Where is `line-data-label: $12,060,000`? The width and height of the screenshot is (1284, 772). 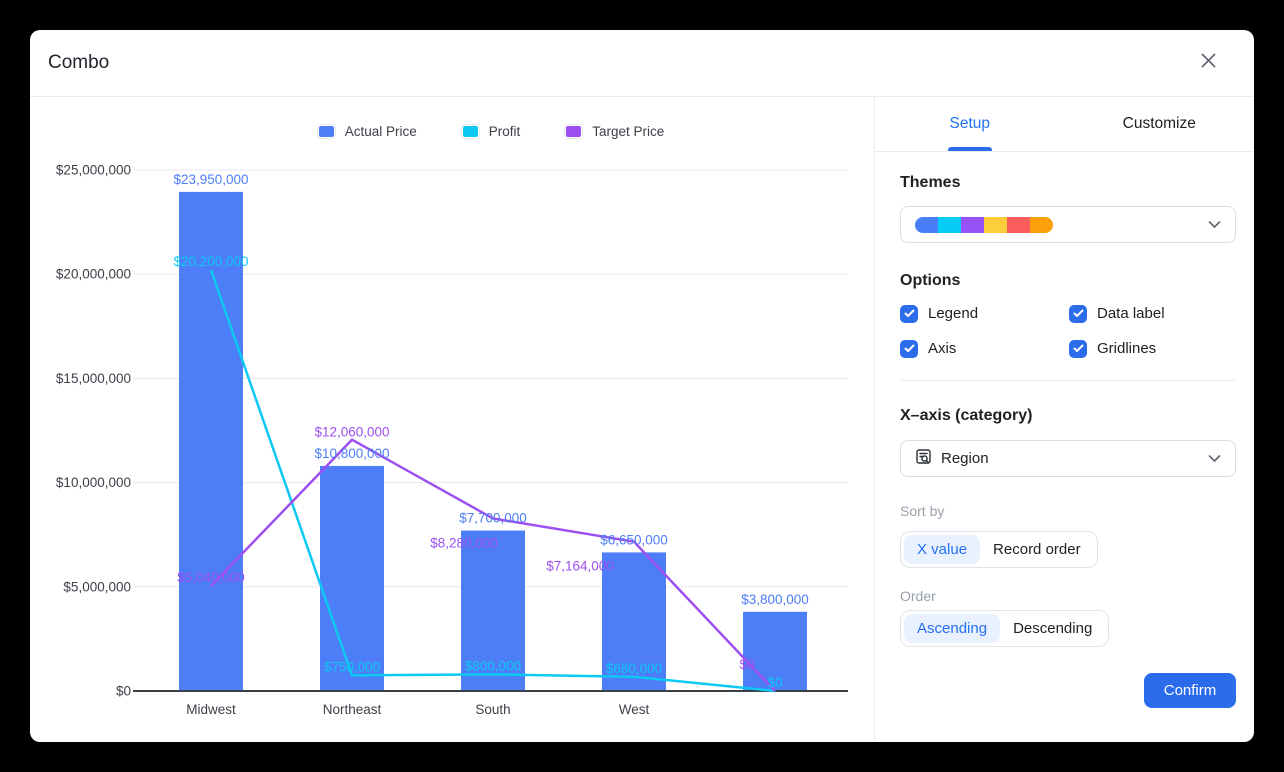 line-data-label: $12,060,000 is located at coordinates (351, 432).